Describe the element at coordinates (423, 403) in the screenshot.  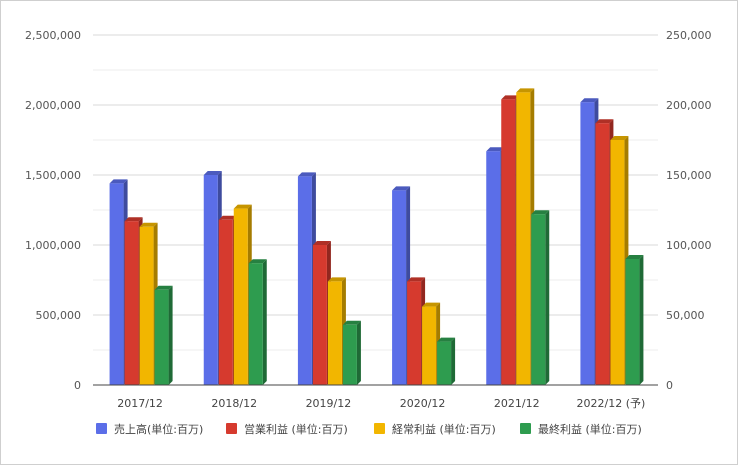
I see `x-tick-label: 2020/12` at that location.